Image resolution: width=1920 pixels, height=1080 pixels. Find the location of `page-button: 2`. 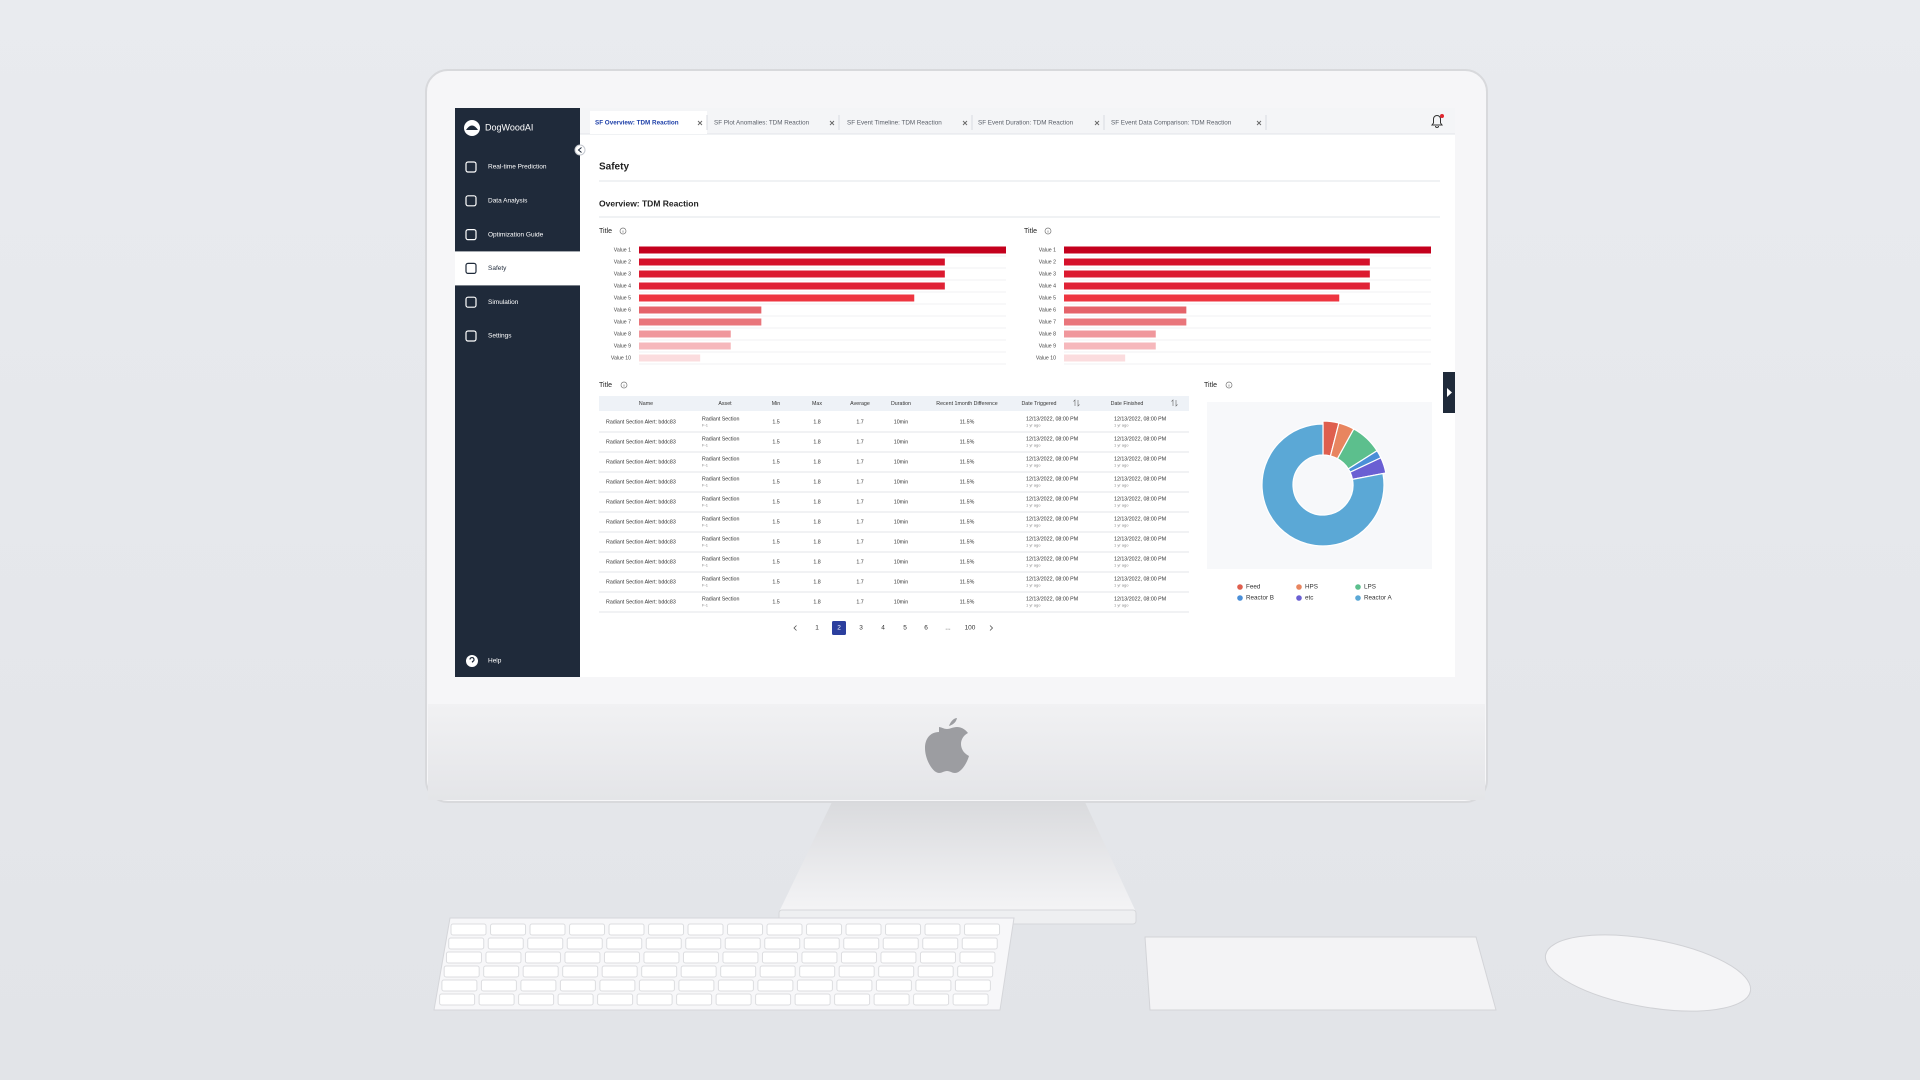

page-button: 2 is located at coordinates (839, 628).